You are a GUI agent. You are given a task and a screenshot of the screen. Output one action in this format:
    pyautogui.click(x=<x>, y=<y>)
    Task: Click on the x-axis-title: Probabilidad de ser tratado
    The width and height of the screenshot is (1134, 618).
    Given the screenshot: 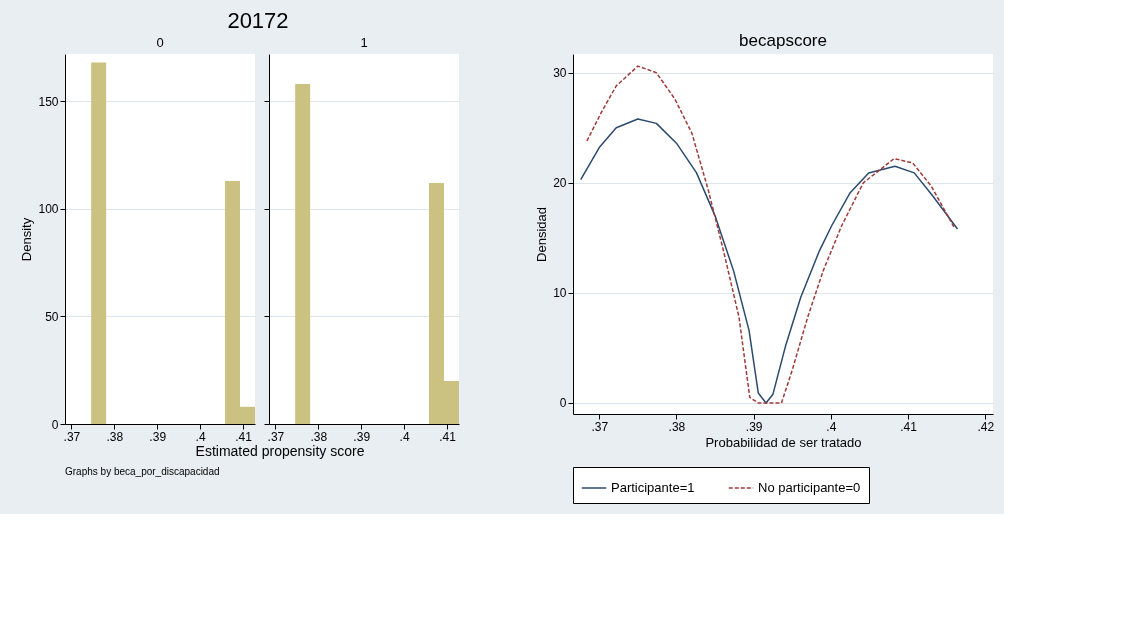 What is the action you would take?
    pyautogui.click(x=783, y=442)
    